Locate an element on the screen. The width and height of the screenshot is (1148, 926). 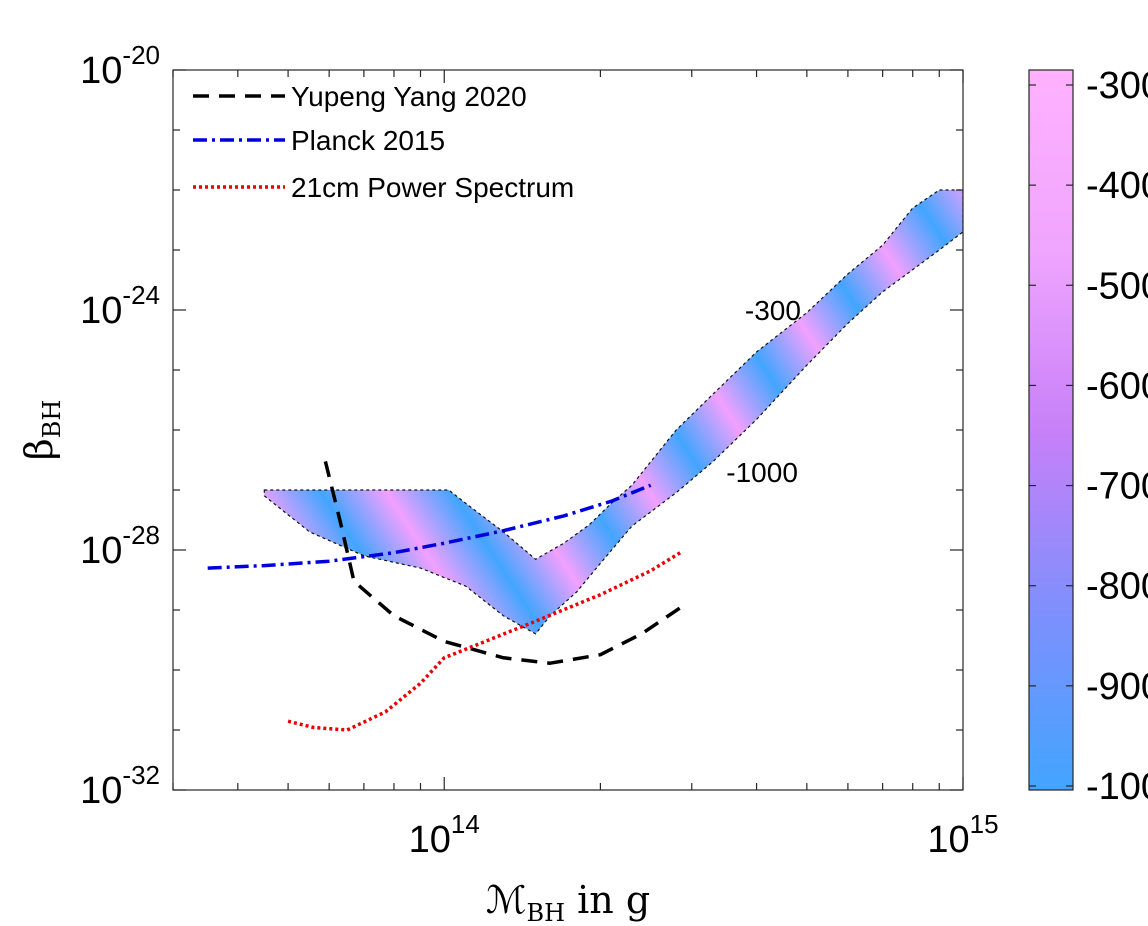
y-tick-label: 10-24 is located at coordinates (120, 306).